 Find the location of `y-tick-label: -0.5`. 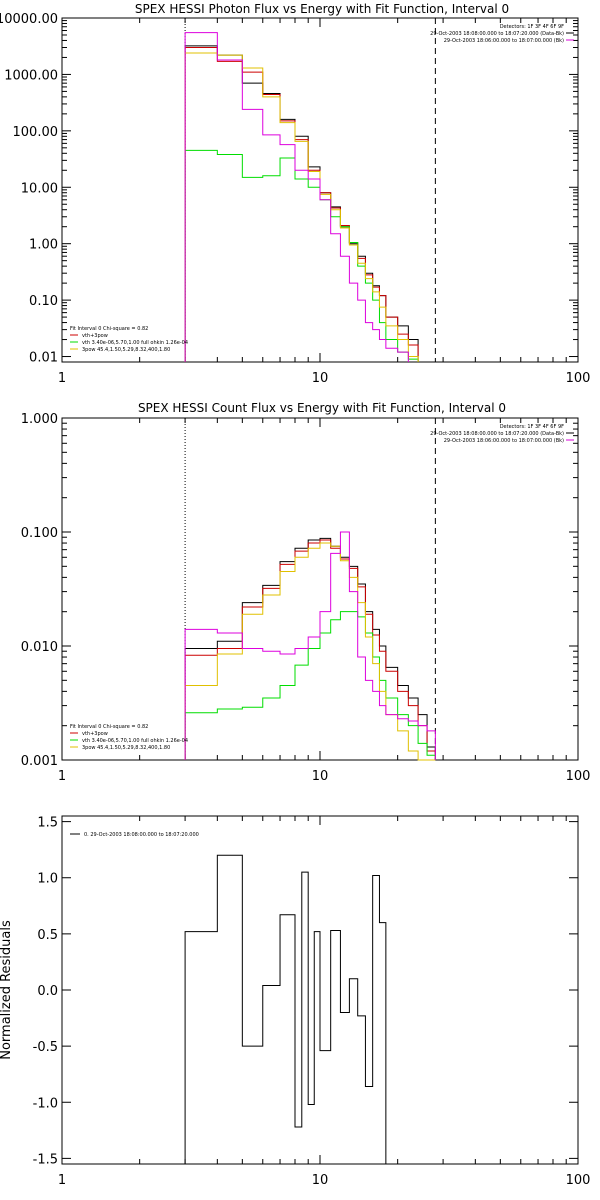

y-tick-label: -0.5 is located at coordinates (45, 1047).